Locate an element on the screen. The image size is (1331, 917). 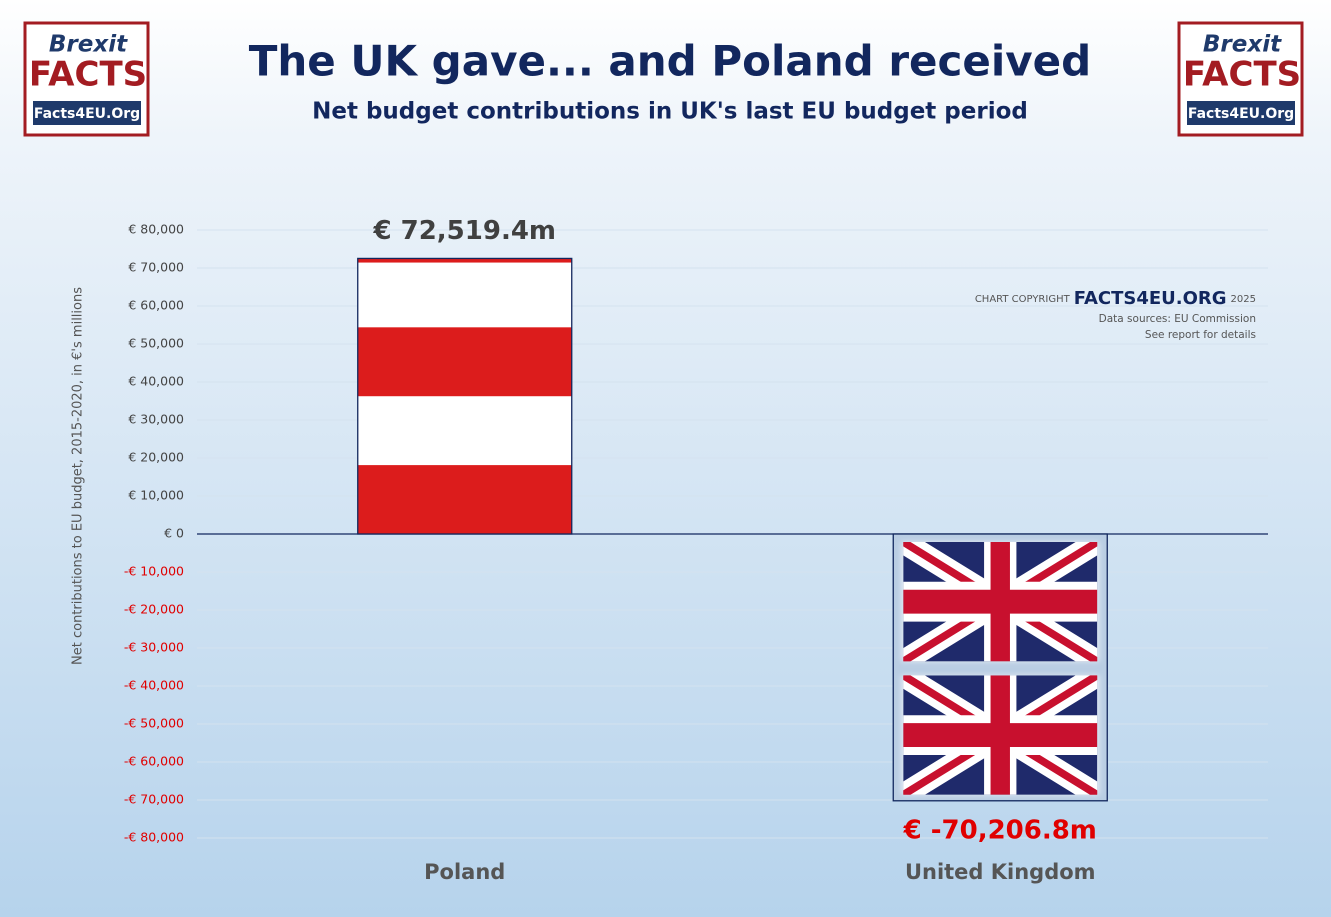
logo-right: Brexit FACTS Facts4EU.Org is located at coordinates (1240, 79).